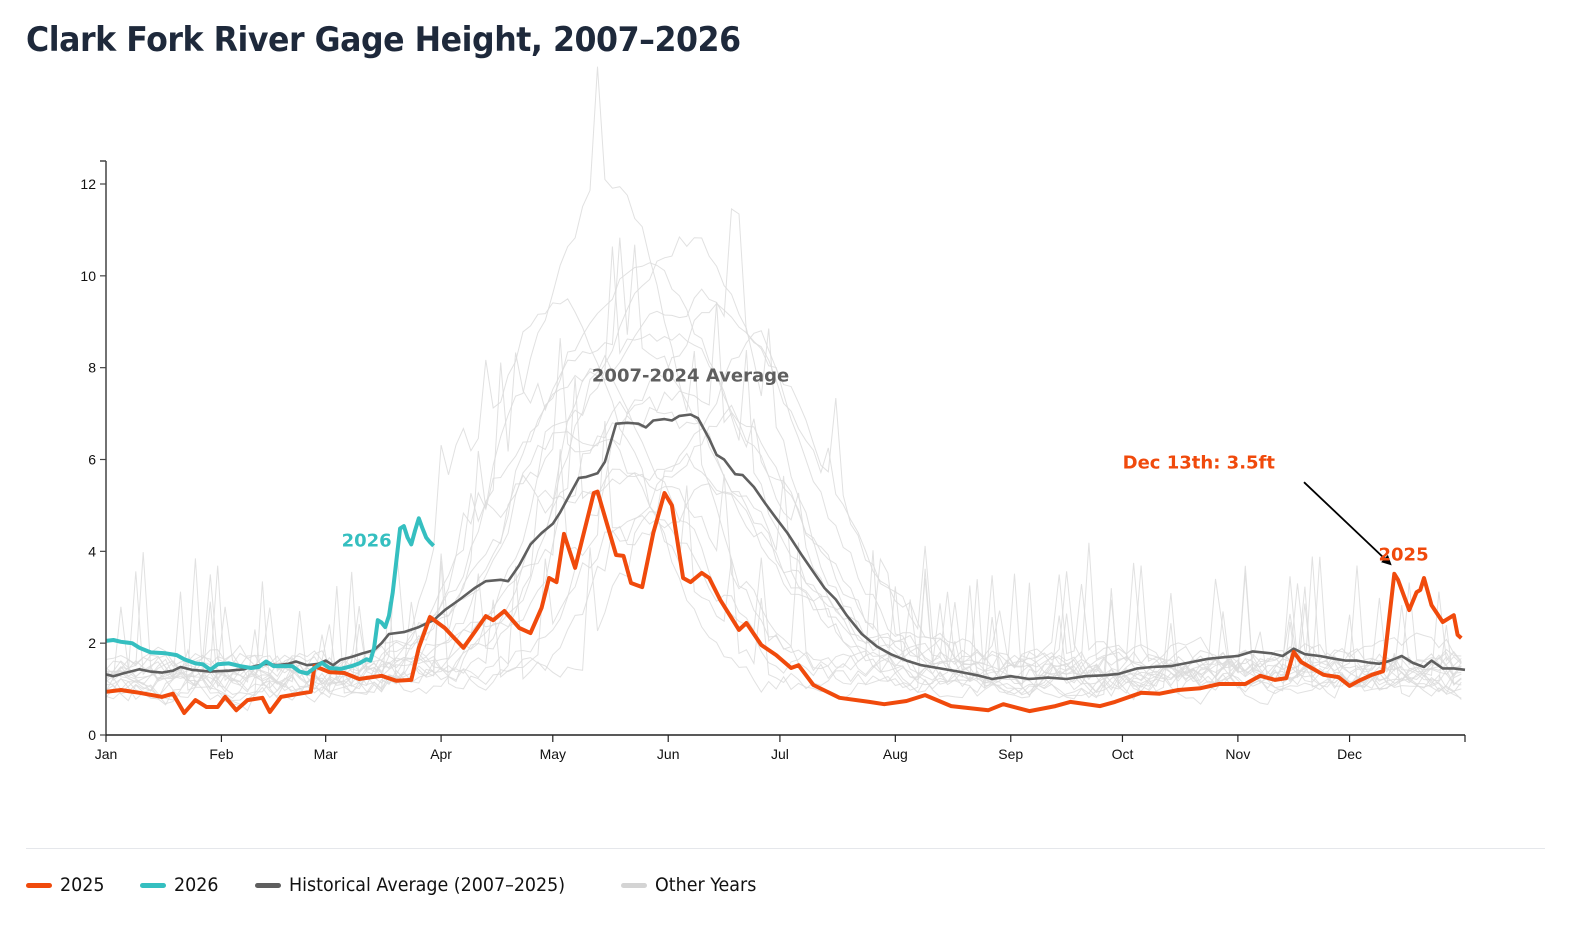 This screenshot has width=1572, height=931. Describe the element at coordinates (1404, 555) in the screenshot. I see `annotation-2025: 2025` at that location.